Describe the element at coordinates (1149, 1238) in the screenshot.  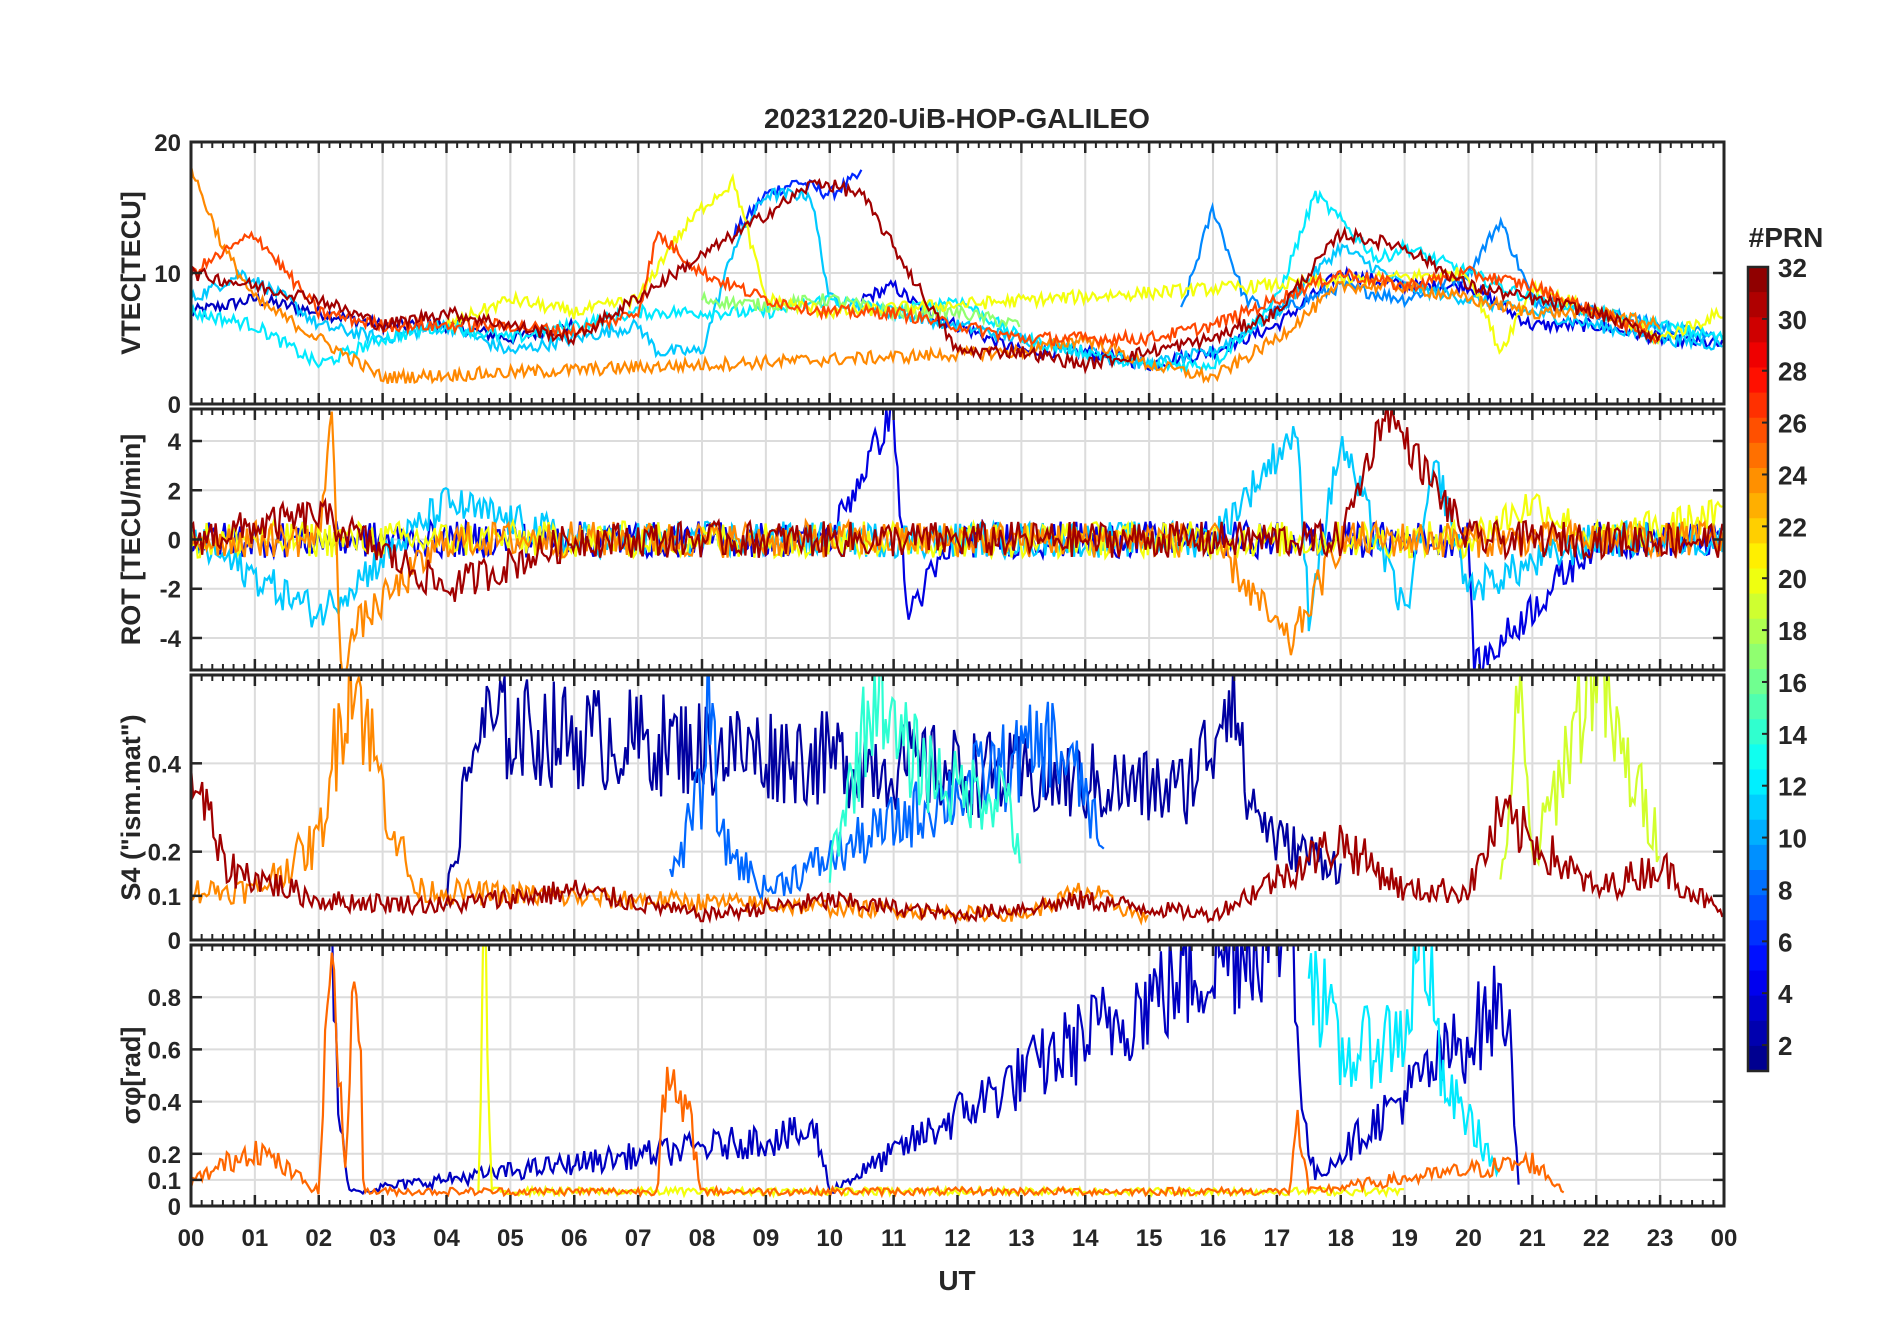
I see `x-tick-label: 15` at that location.